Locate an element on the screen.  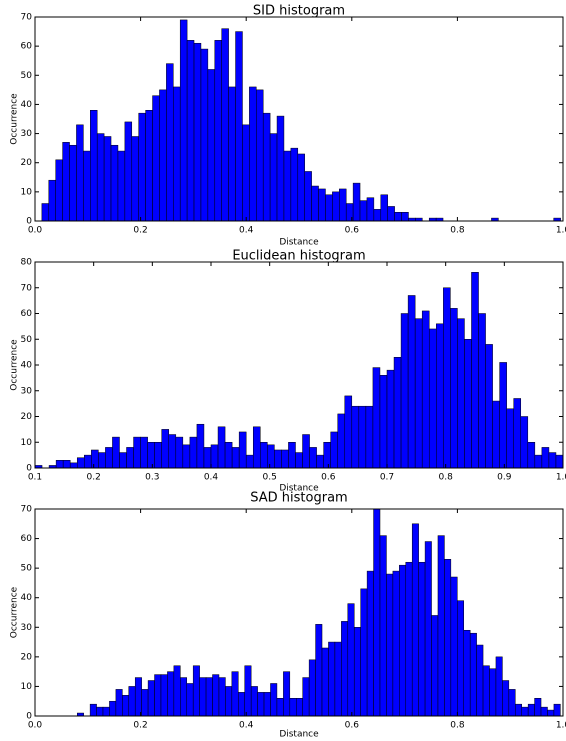
y-tick-label: 60 is located at coordinates (27, 314).